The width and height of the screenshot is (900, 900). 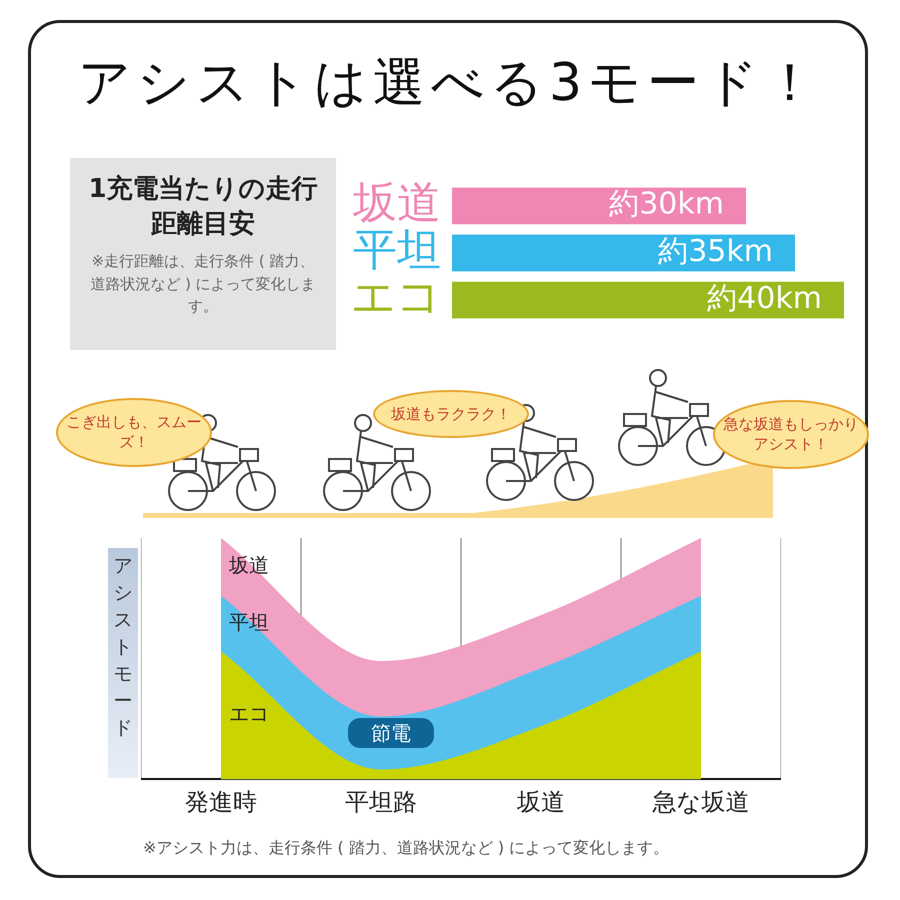 I want to click on x-tick-label: 坂道, so click(x=540, y=802).